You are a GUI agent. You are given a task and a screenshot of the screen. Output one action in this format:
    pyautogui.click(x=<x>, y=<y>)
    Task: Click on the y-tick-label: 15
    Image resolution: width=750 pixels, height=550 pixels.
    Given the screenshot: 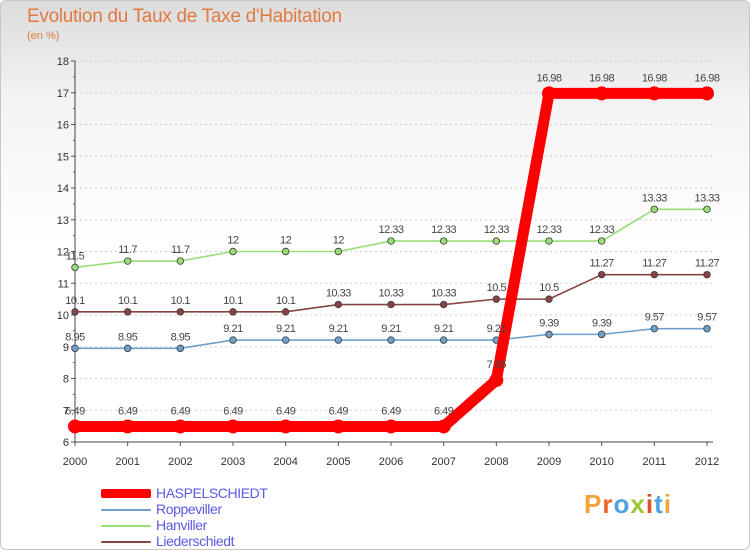 What is the action you would take?
    pyautogui.click(x=63, y=157)
    